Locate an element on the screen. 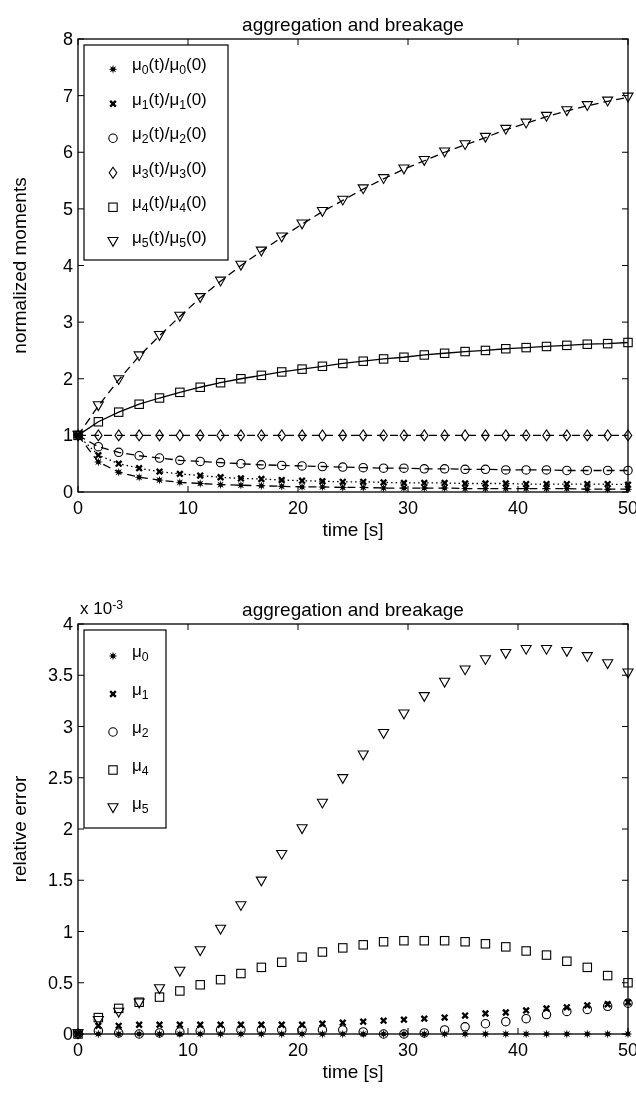 This screenshot has width=636, height=1101. legend-label: μ$_{1}$ is located at coordinates (140, 691).